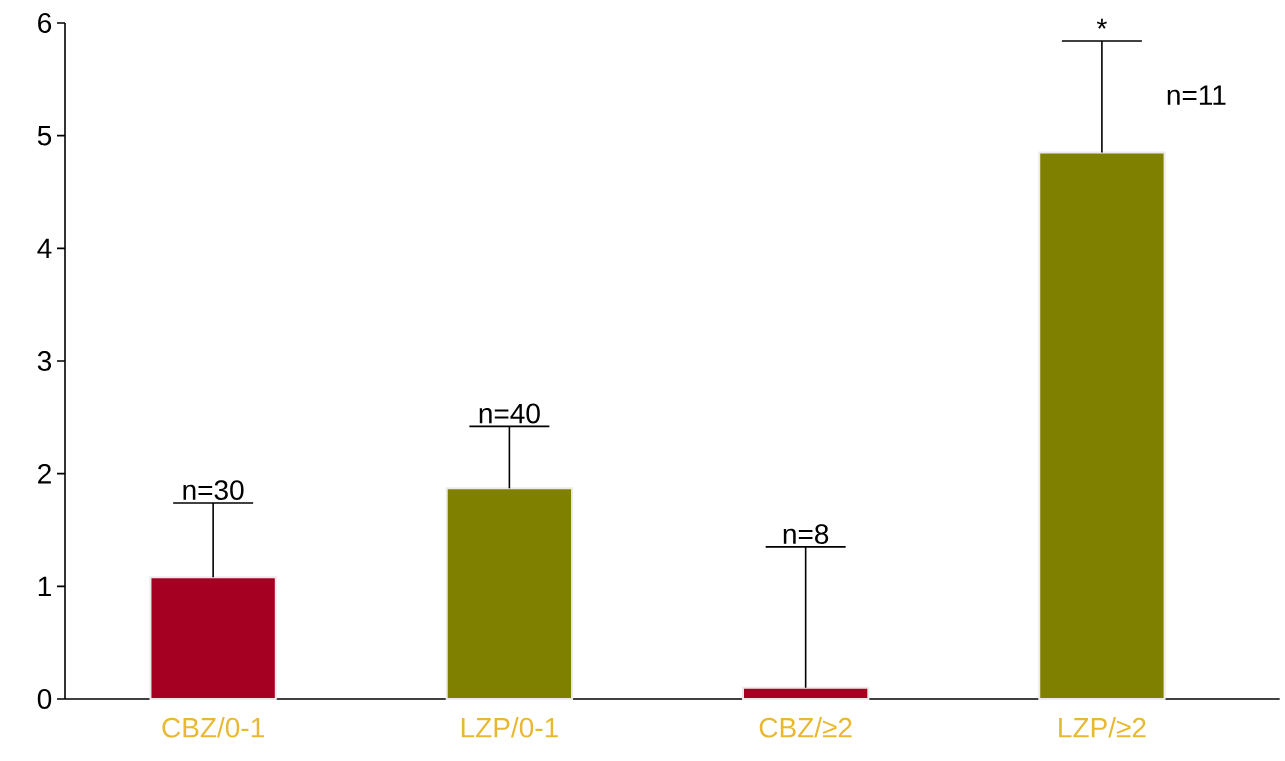 Image resolution: width=1285 pixels, height=761 pixels. What do you see at coordinates (213, 490) in the screenshot?
I see `annotation: n=30` at bounding box center [213, 490].